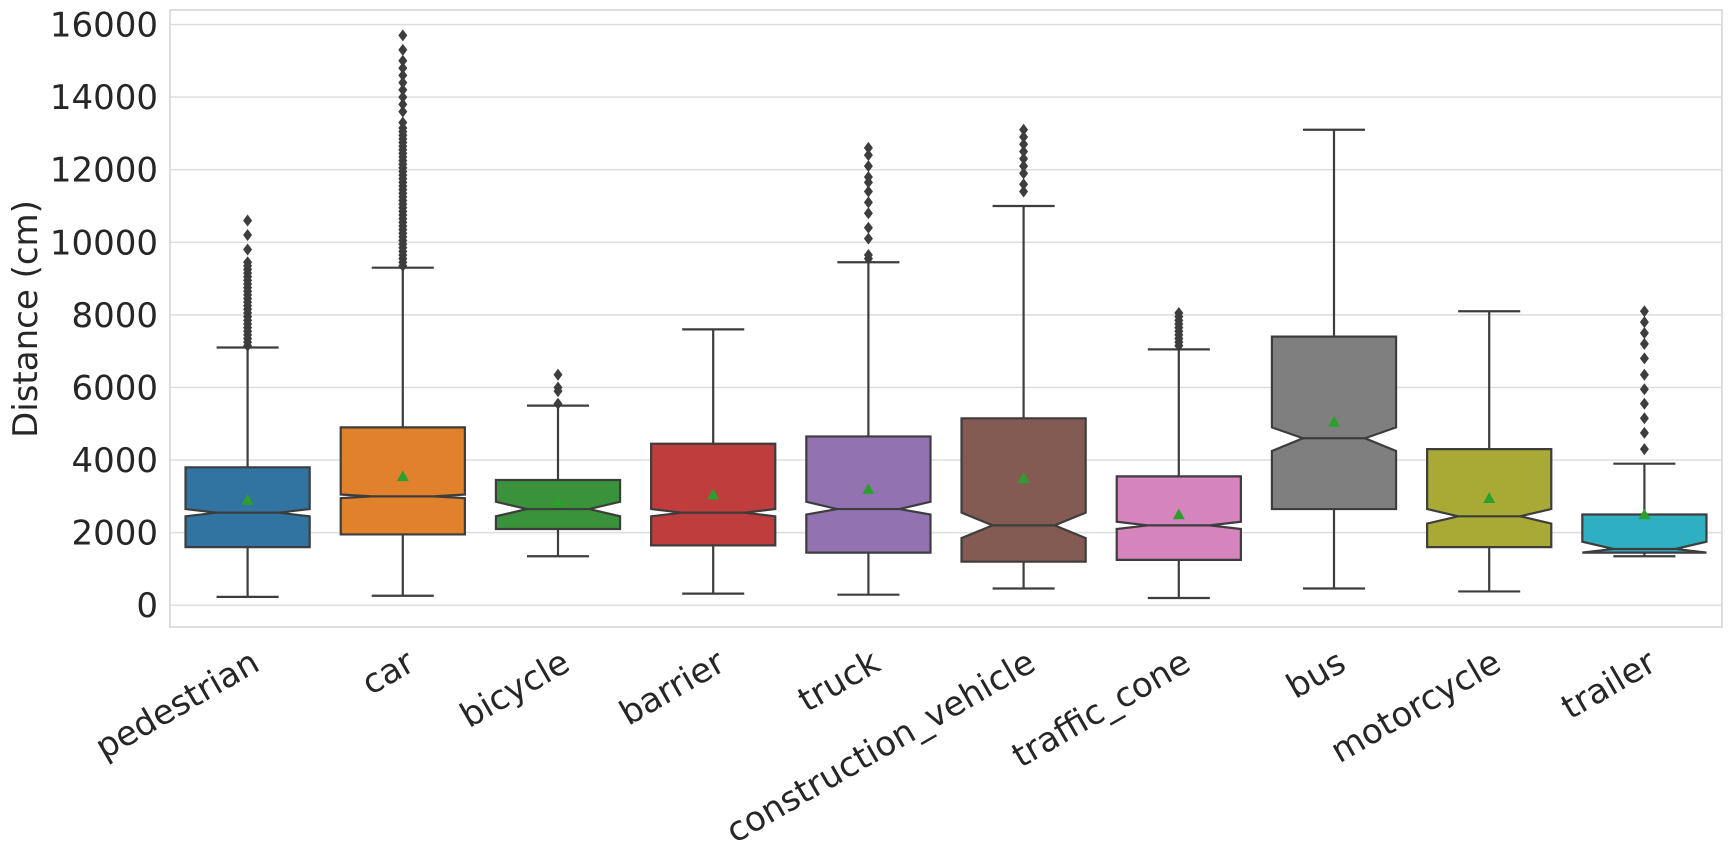 This screenshot has height=844, width=1731. Describe the element at coordinates (1023, 477) in the screenshot. I see `mean-marker-construction_vehicle` at that location.